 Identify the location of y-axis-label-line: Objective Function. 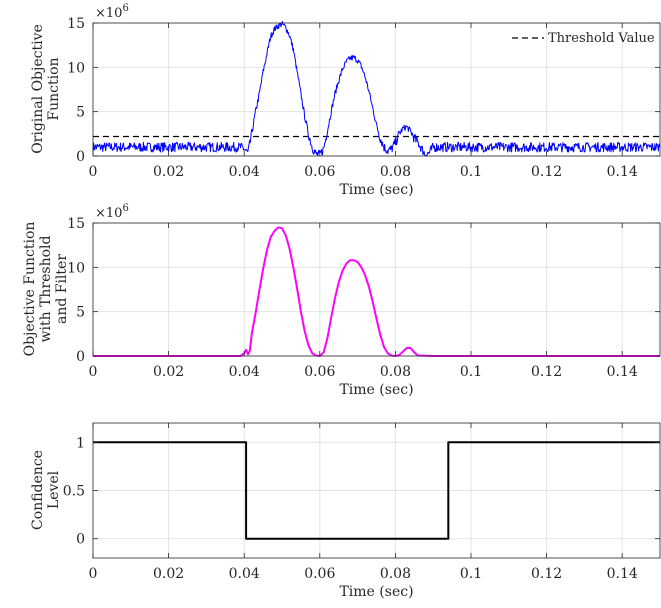
(30, 289).